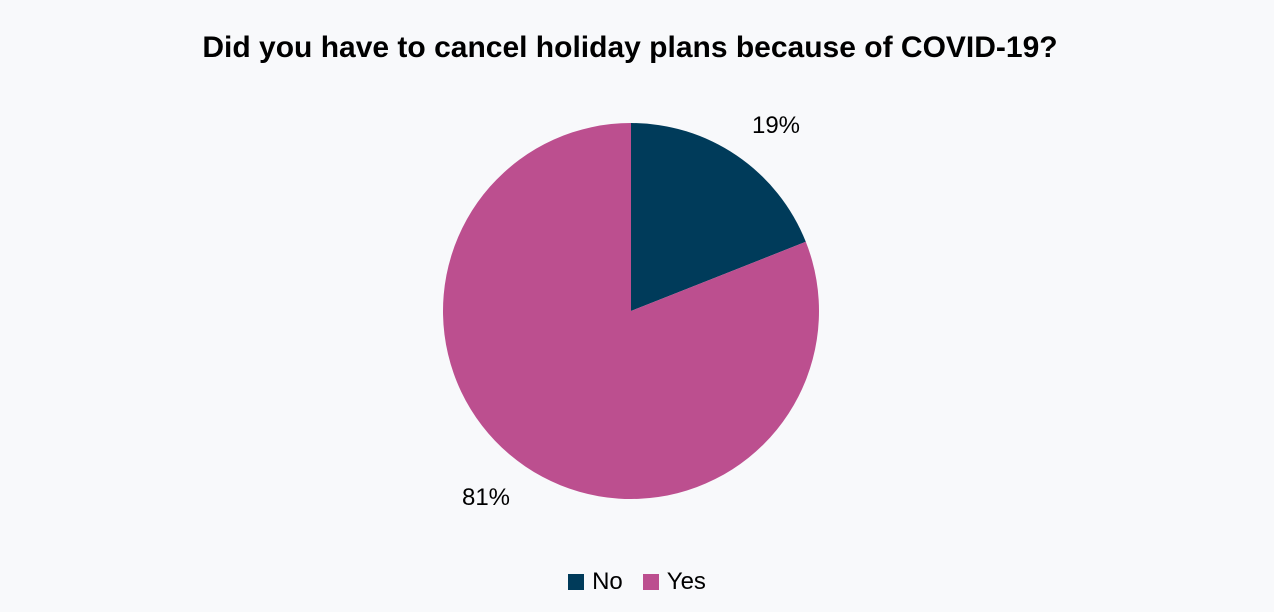  I want to click on pie-slice-no, so click(718, 217).